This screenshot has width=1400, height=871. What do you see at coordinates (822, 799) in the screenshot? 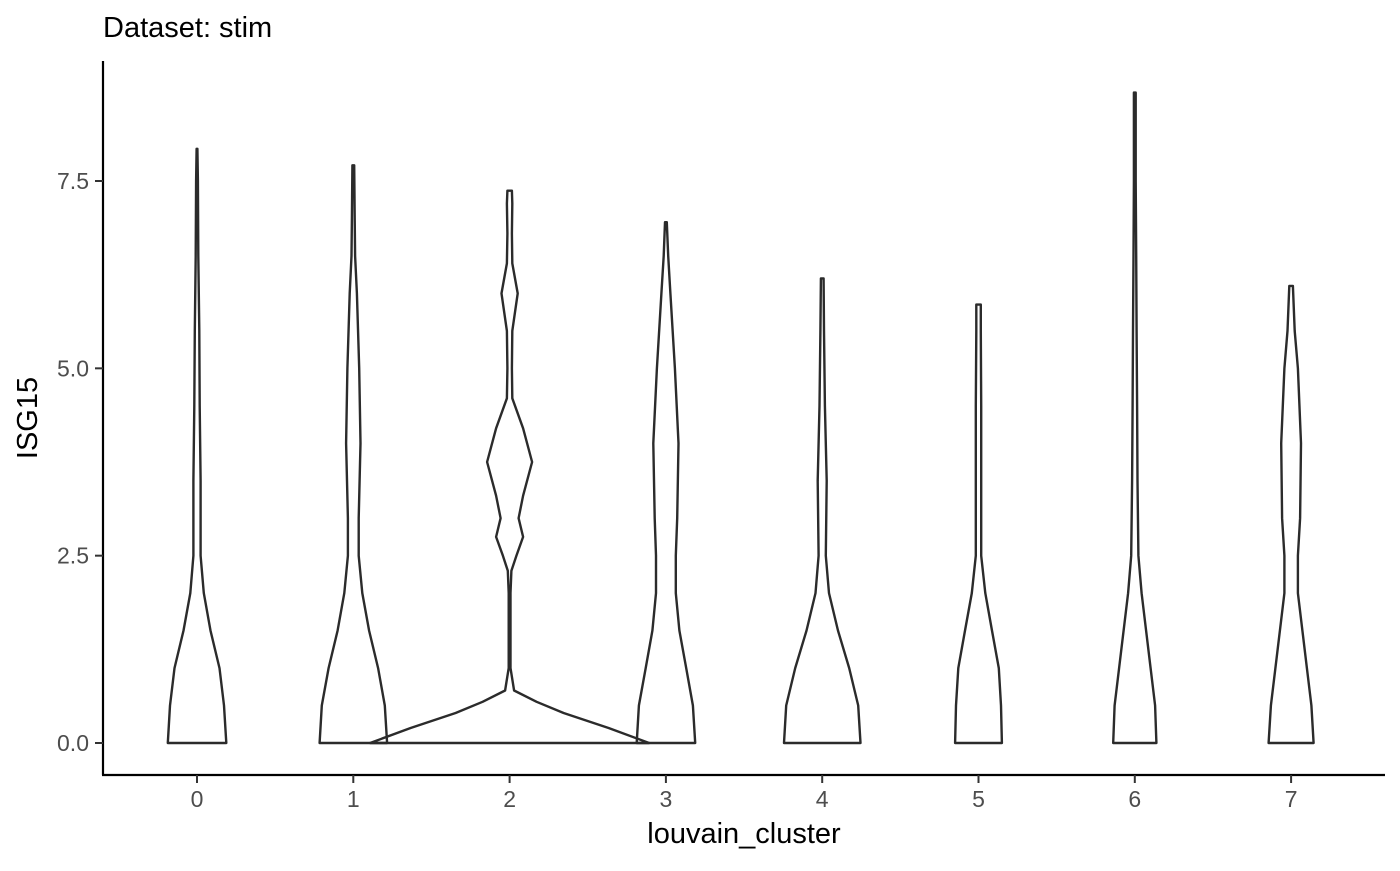
I see `x-tick-label: 4` at bounding box center [822, 799].